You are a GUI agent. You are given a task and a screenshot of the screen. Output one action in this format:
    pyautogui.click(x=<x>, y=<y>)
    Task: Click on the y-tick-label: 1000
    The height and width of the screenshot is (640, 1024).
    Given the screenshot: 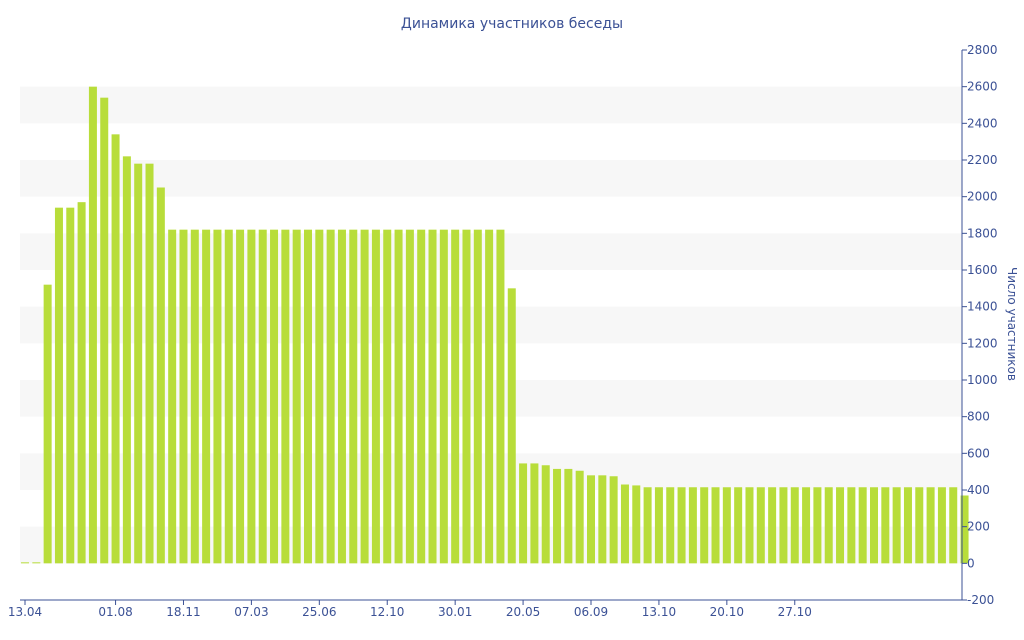 What is the action you would take?
    pyautogui.click(x=982, y=380)
    